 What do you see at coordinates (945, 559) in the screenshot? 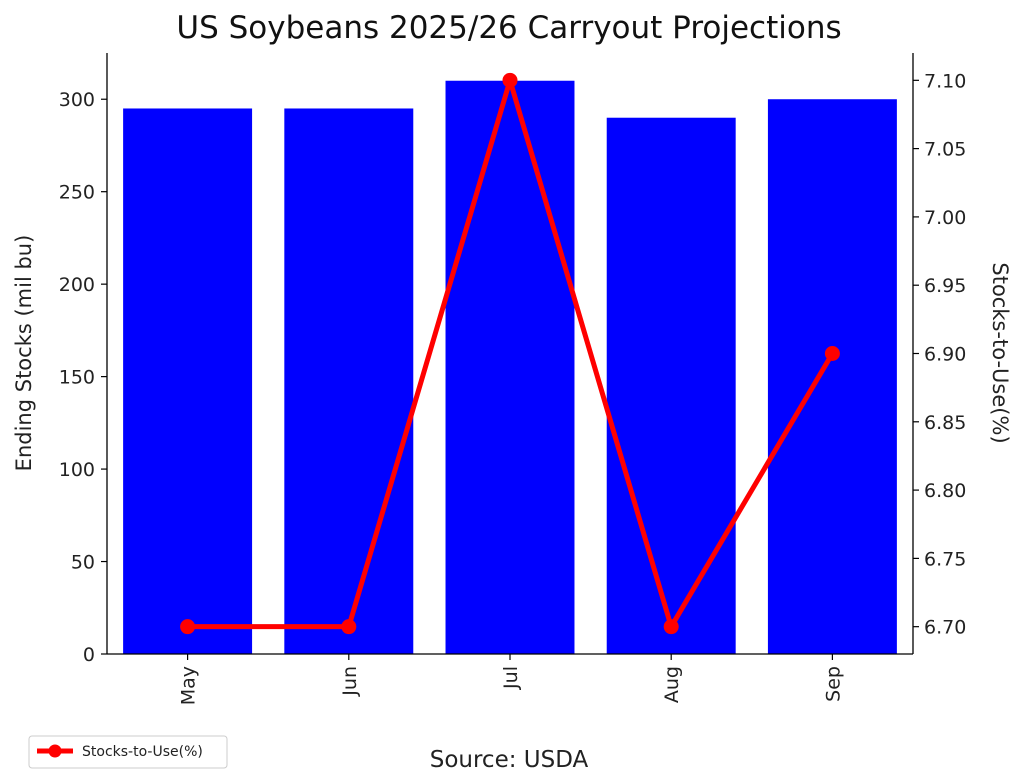
I see `right-tick-label: 6.75` at bounding box center [945, 559].